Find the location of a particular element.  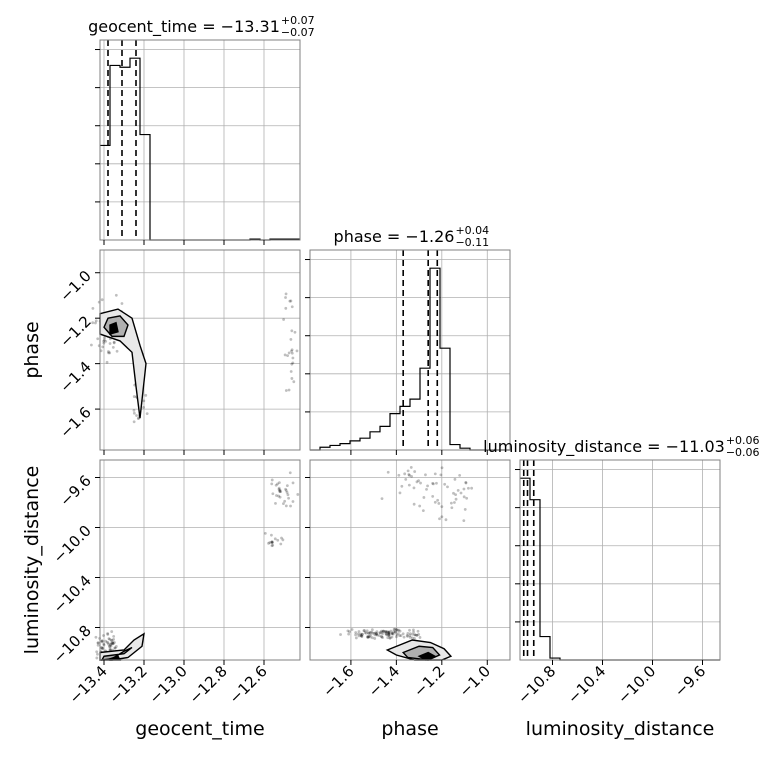

panel-title-phase: phase = −1.26 +0.04−0.11 is located at coordinates (412, 236).